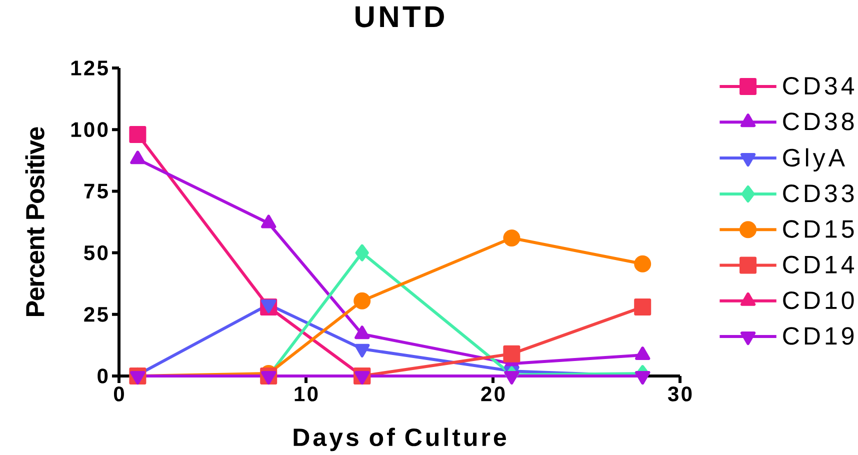 This screenshot has height=455, width=858. Describe the element at coordinates (814, 160) in the screenshot. I see `legend-label: GlyA` at that location.